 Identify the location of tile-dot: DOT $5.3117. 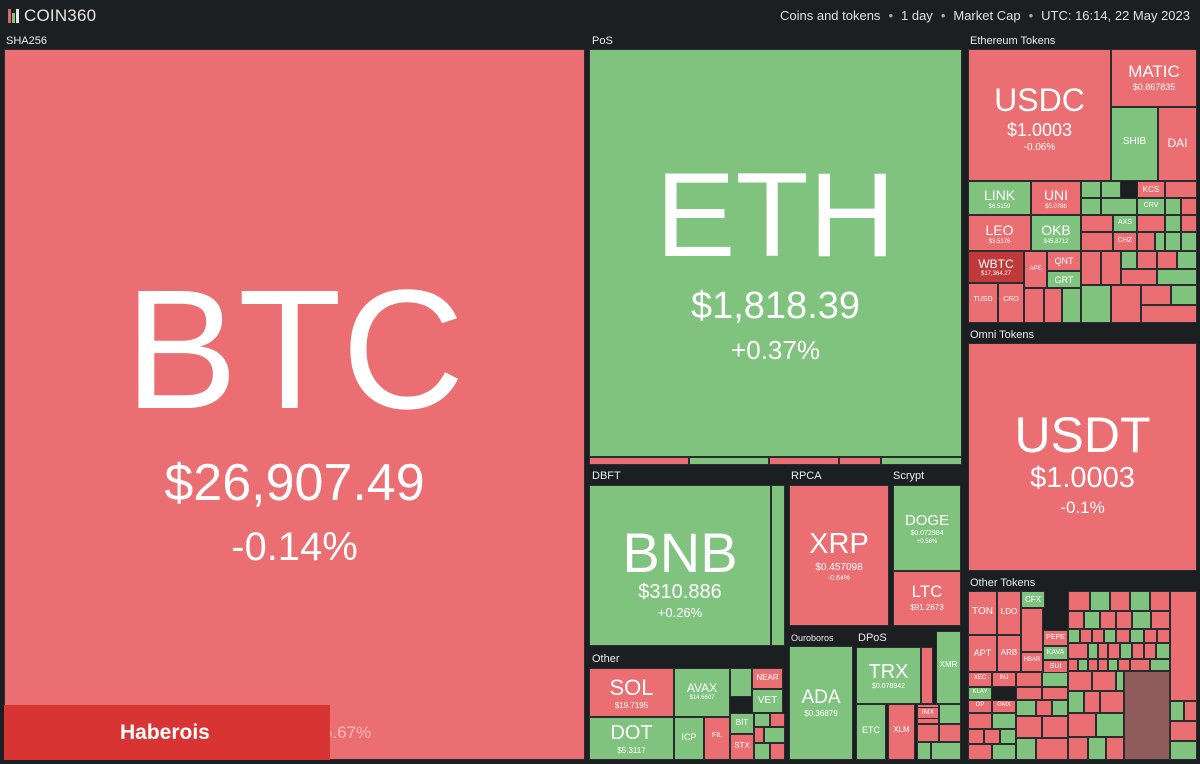
(631, 738).